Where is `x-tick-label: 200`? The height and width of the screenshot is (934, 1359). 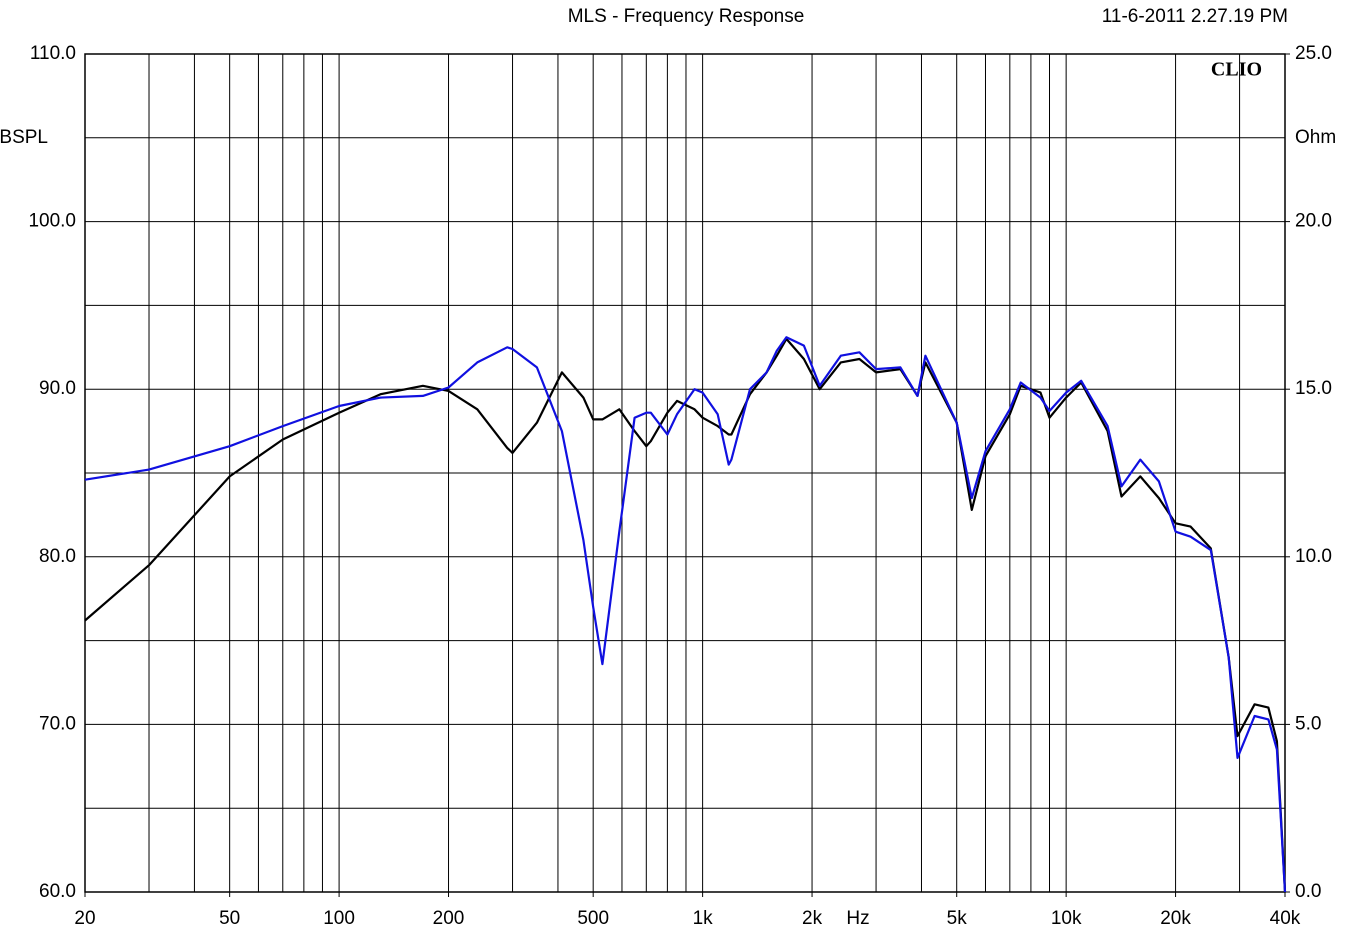
x-tick-label: 200 is located at coordinates (449, 918).